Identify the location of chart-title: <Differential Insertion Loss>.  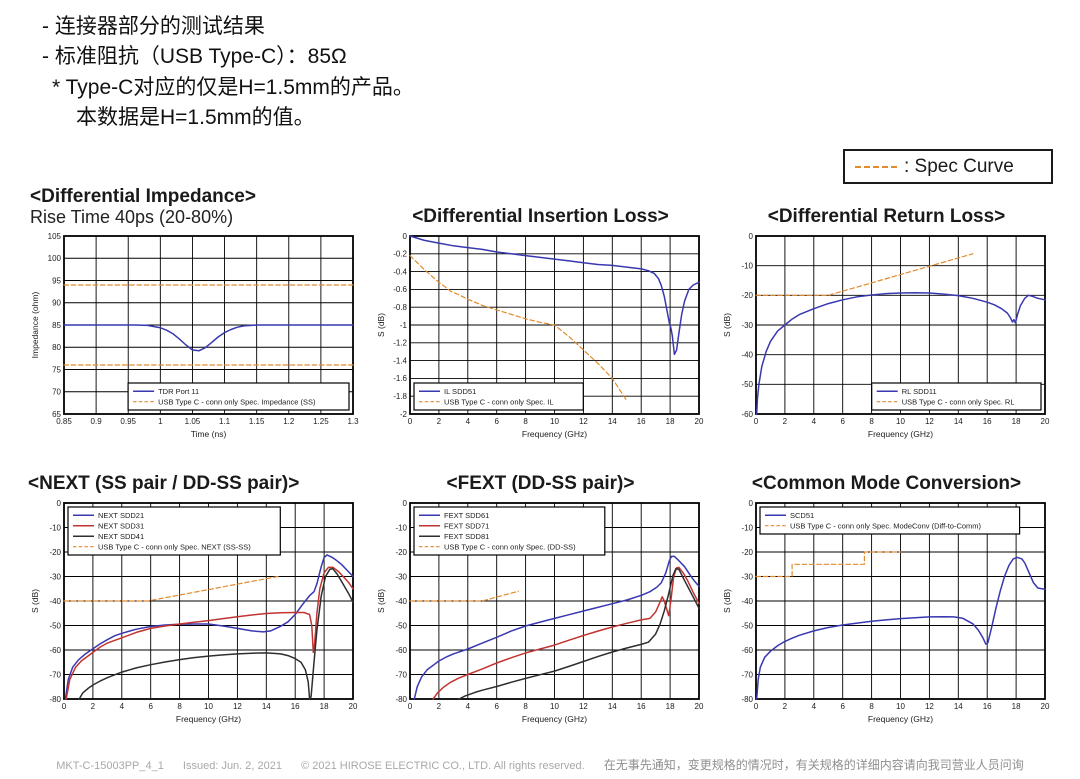
(540, 217).